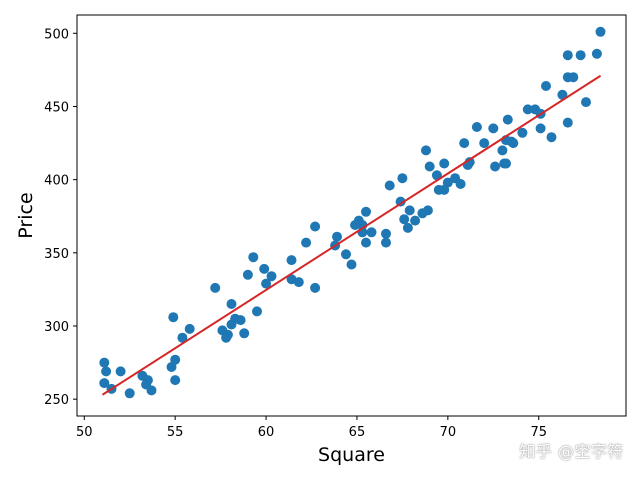 Image resolution: width=640 pixels, height=480 pixels. Describe the element at coordinates (56, 327) in the screenshot. I see `y-tick-label: 300` at that location.